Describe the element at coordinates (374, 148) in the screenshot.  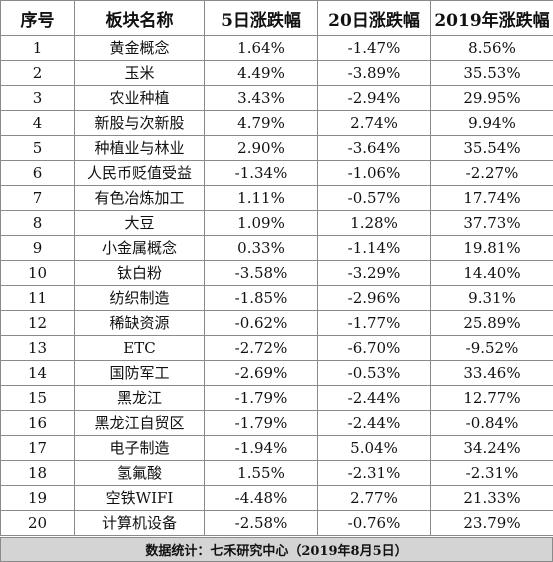
I see `change-20day: -3.64%` at that location.